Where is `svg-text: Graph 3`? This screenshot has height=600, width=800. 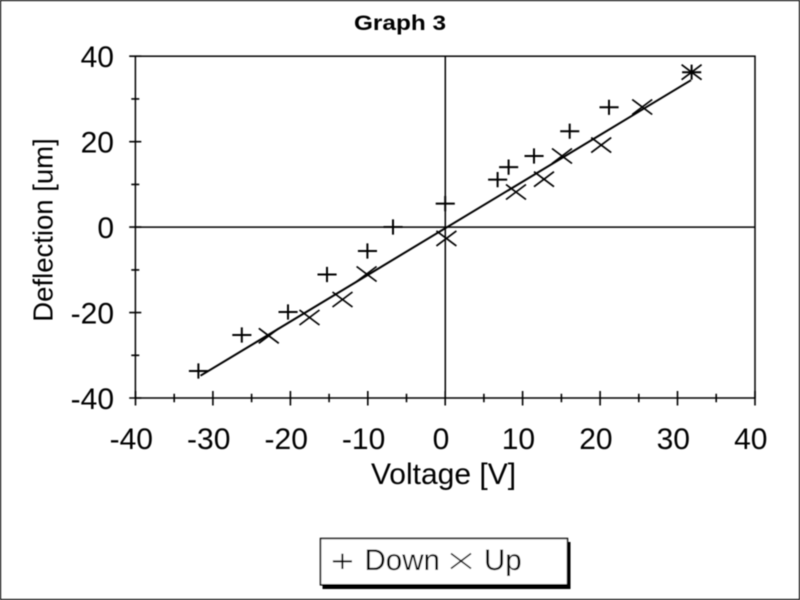
svg-text: Graph 3 is located at coordinates (400, 23).